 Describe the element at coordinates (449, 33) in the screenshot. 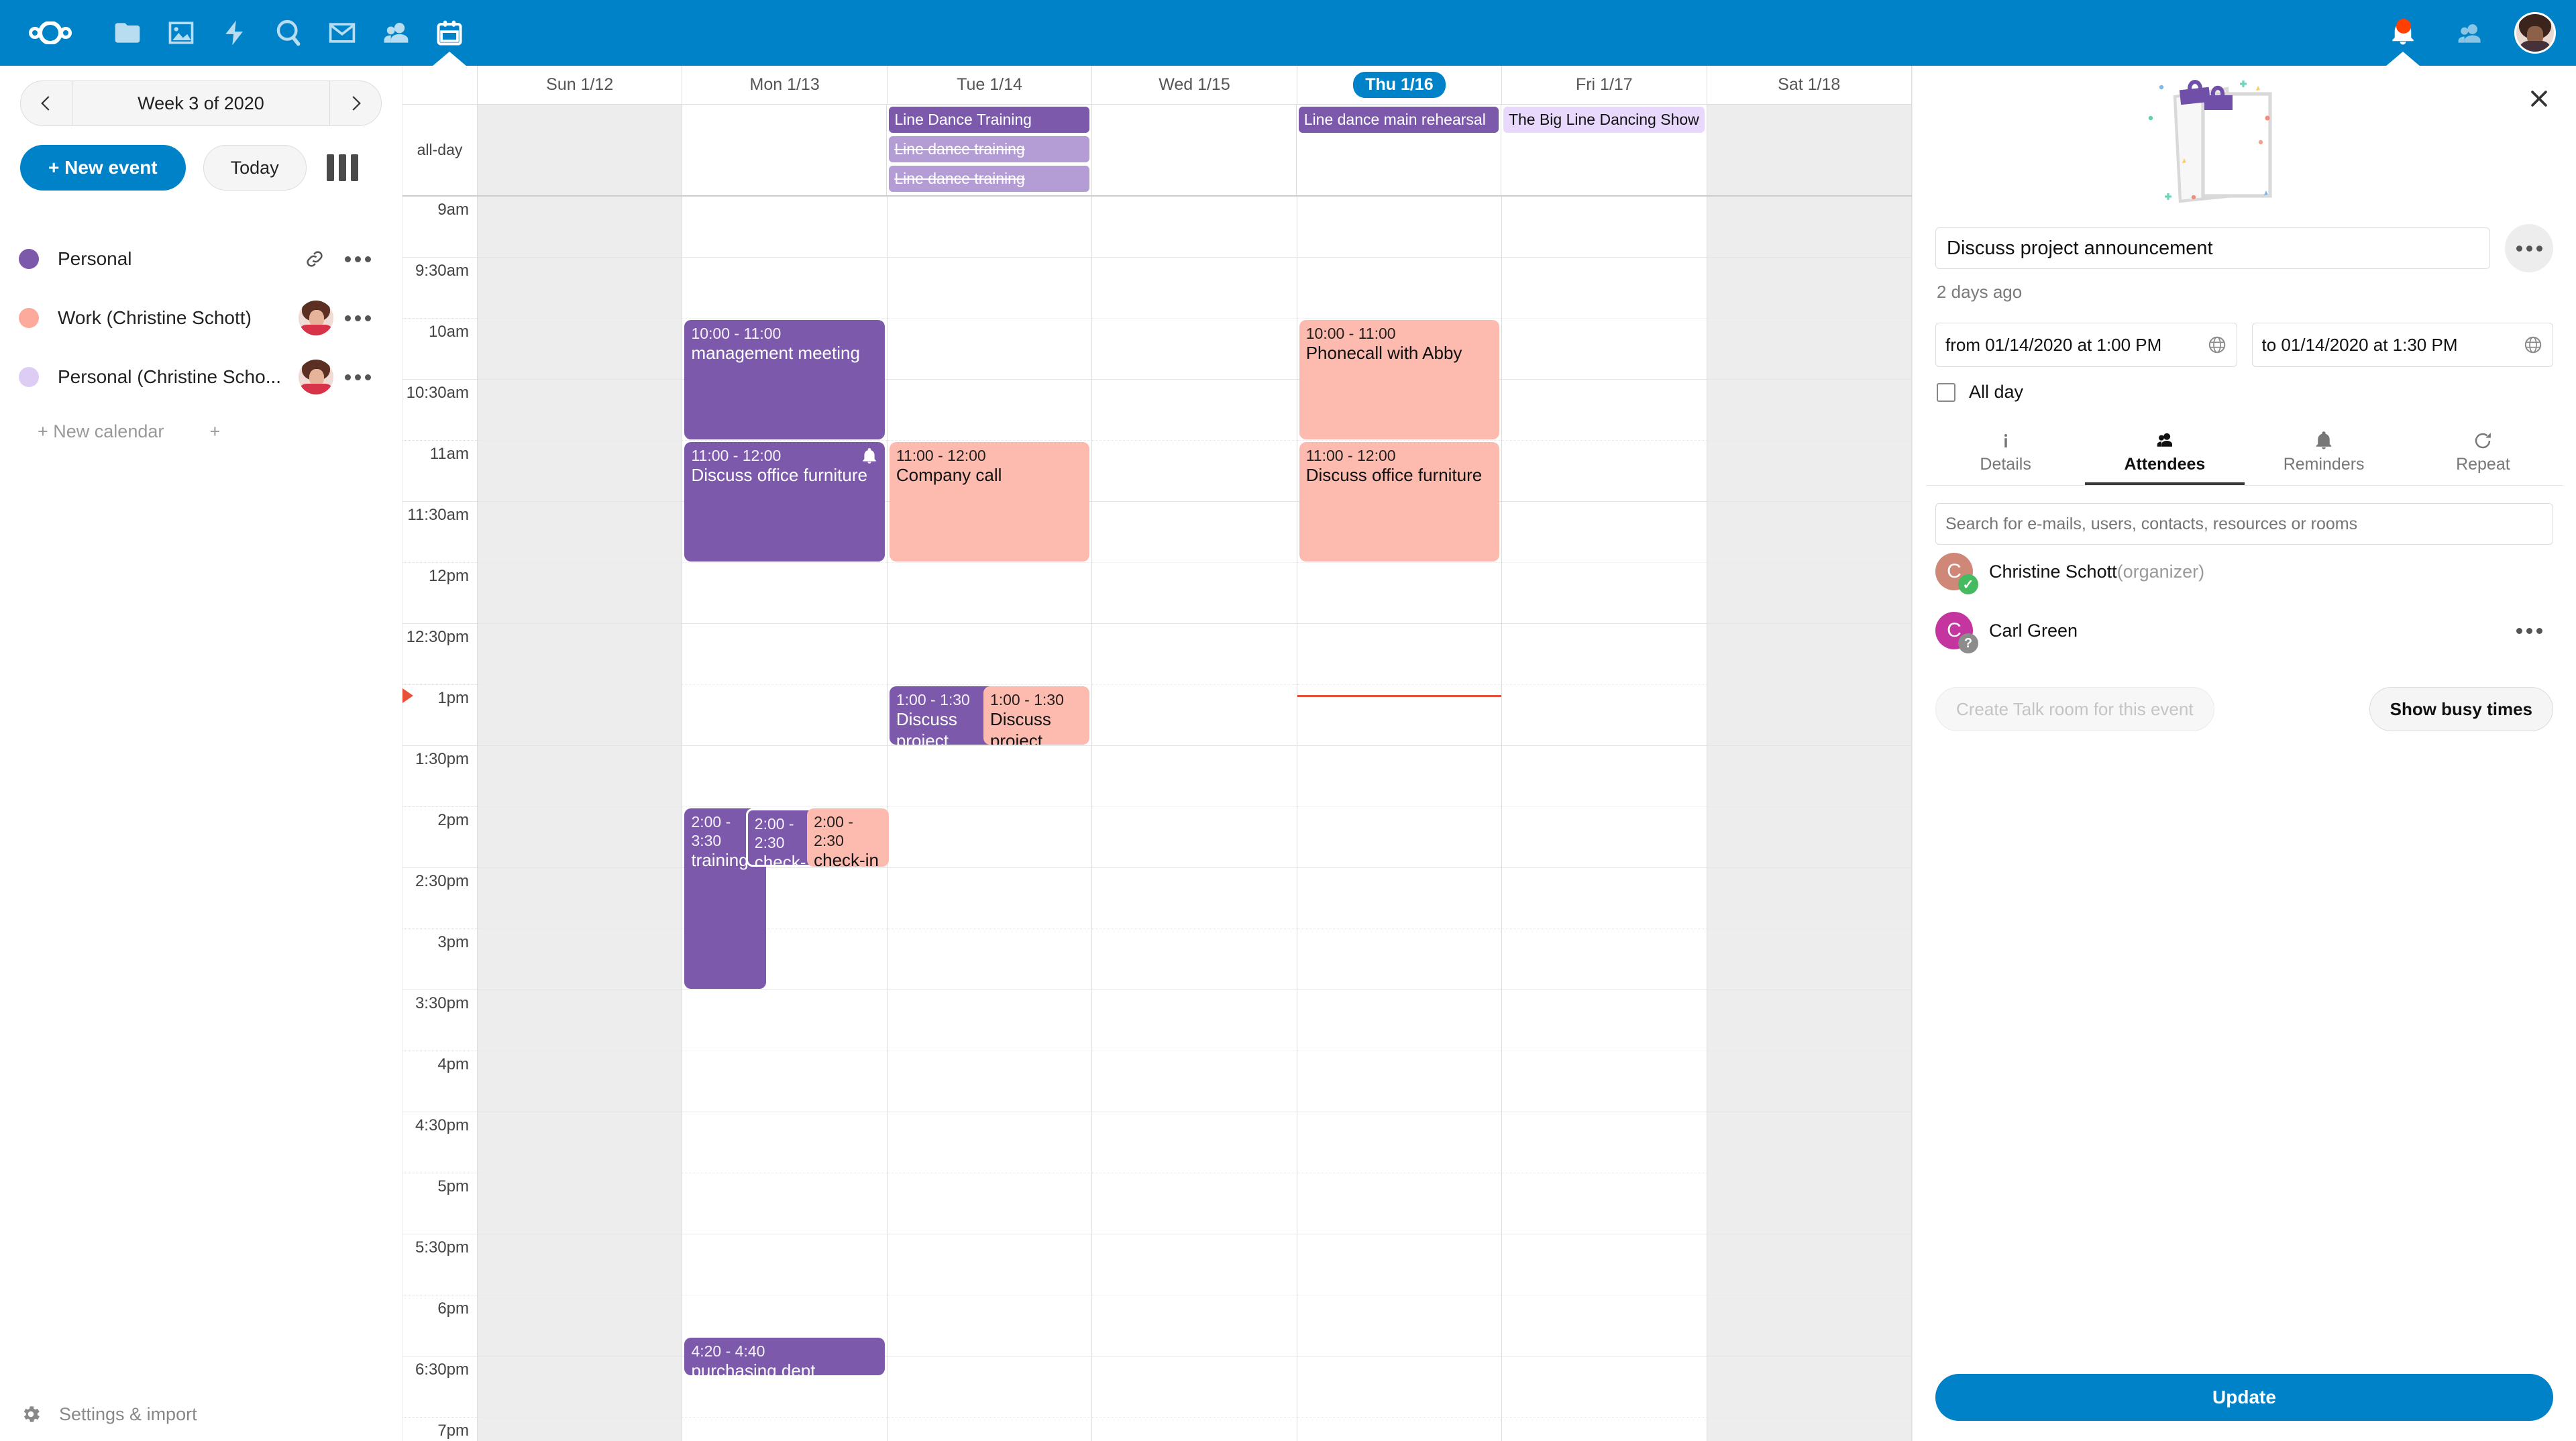

I see `calendar-icon` at that location.